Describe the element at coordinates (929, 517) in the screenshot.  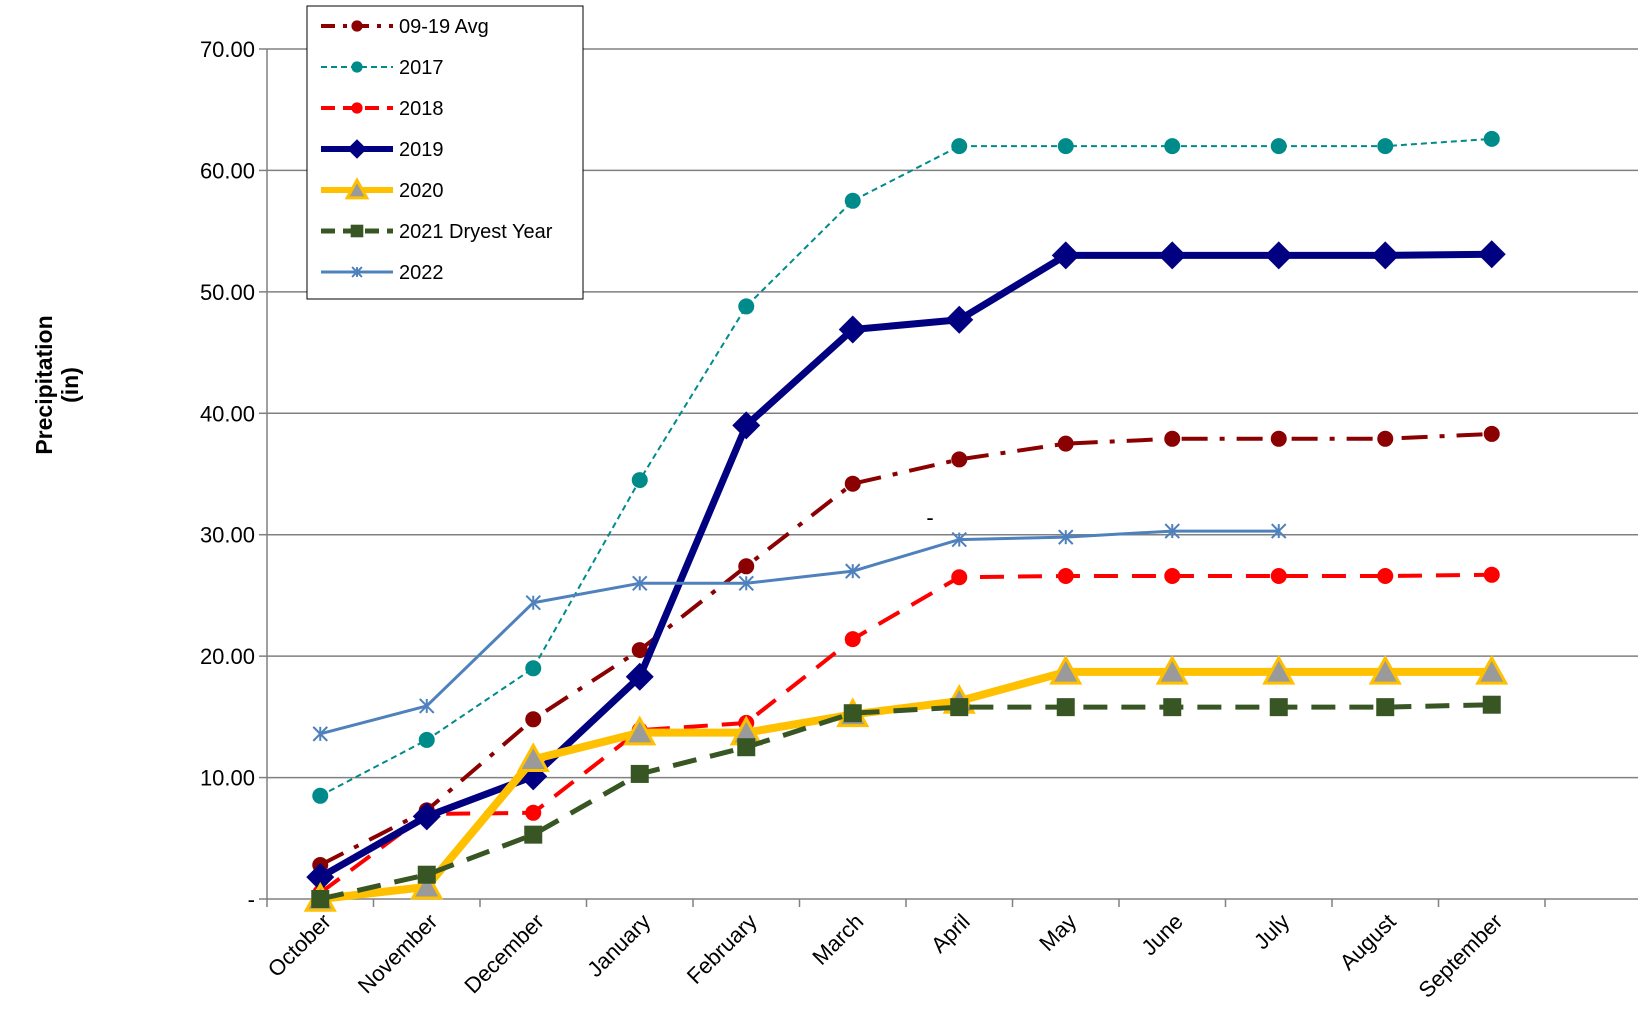
I see `annotation-label: -` at that location.